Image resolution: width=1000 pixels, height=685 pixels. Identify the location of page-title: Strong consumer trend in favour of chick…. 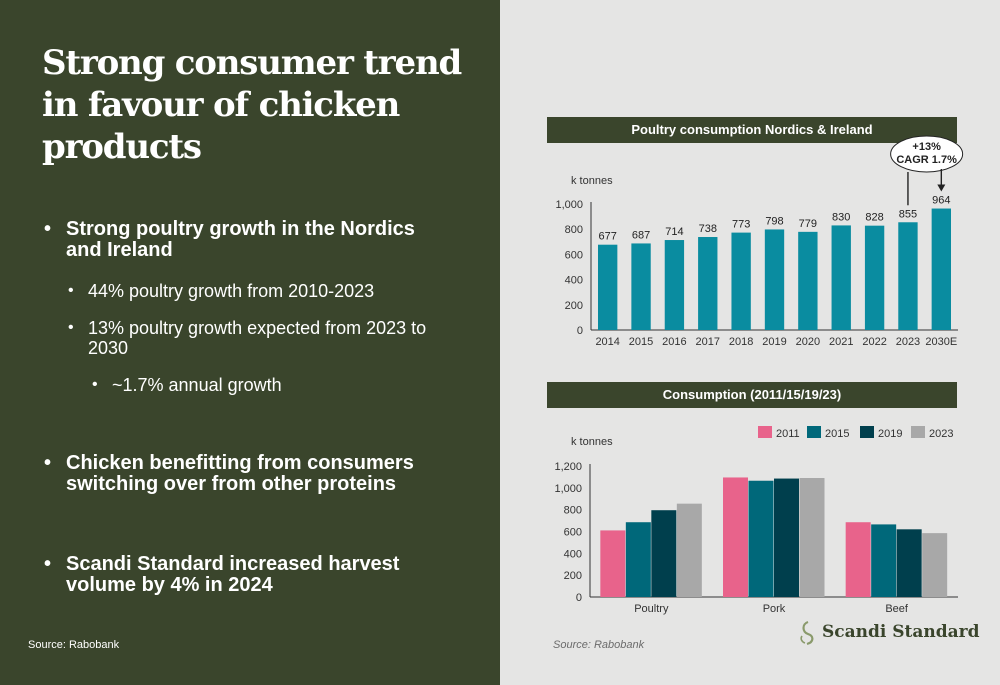
(252, 105).